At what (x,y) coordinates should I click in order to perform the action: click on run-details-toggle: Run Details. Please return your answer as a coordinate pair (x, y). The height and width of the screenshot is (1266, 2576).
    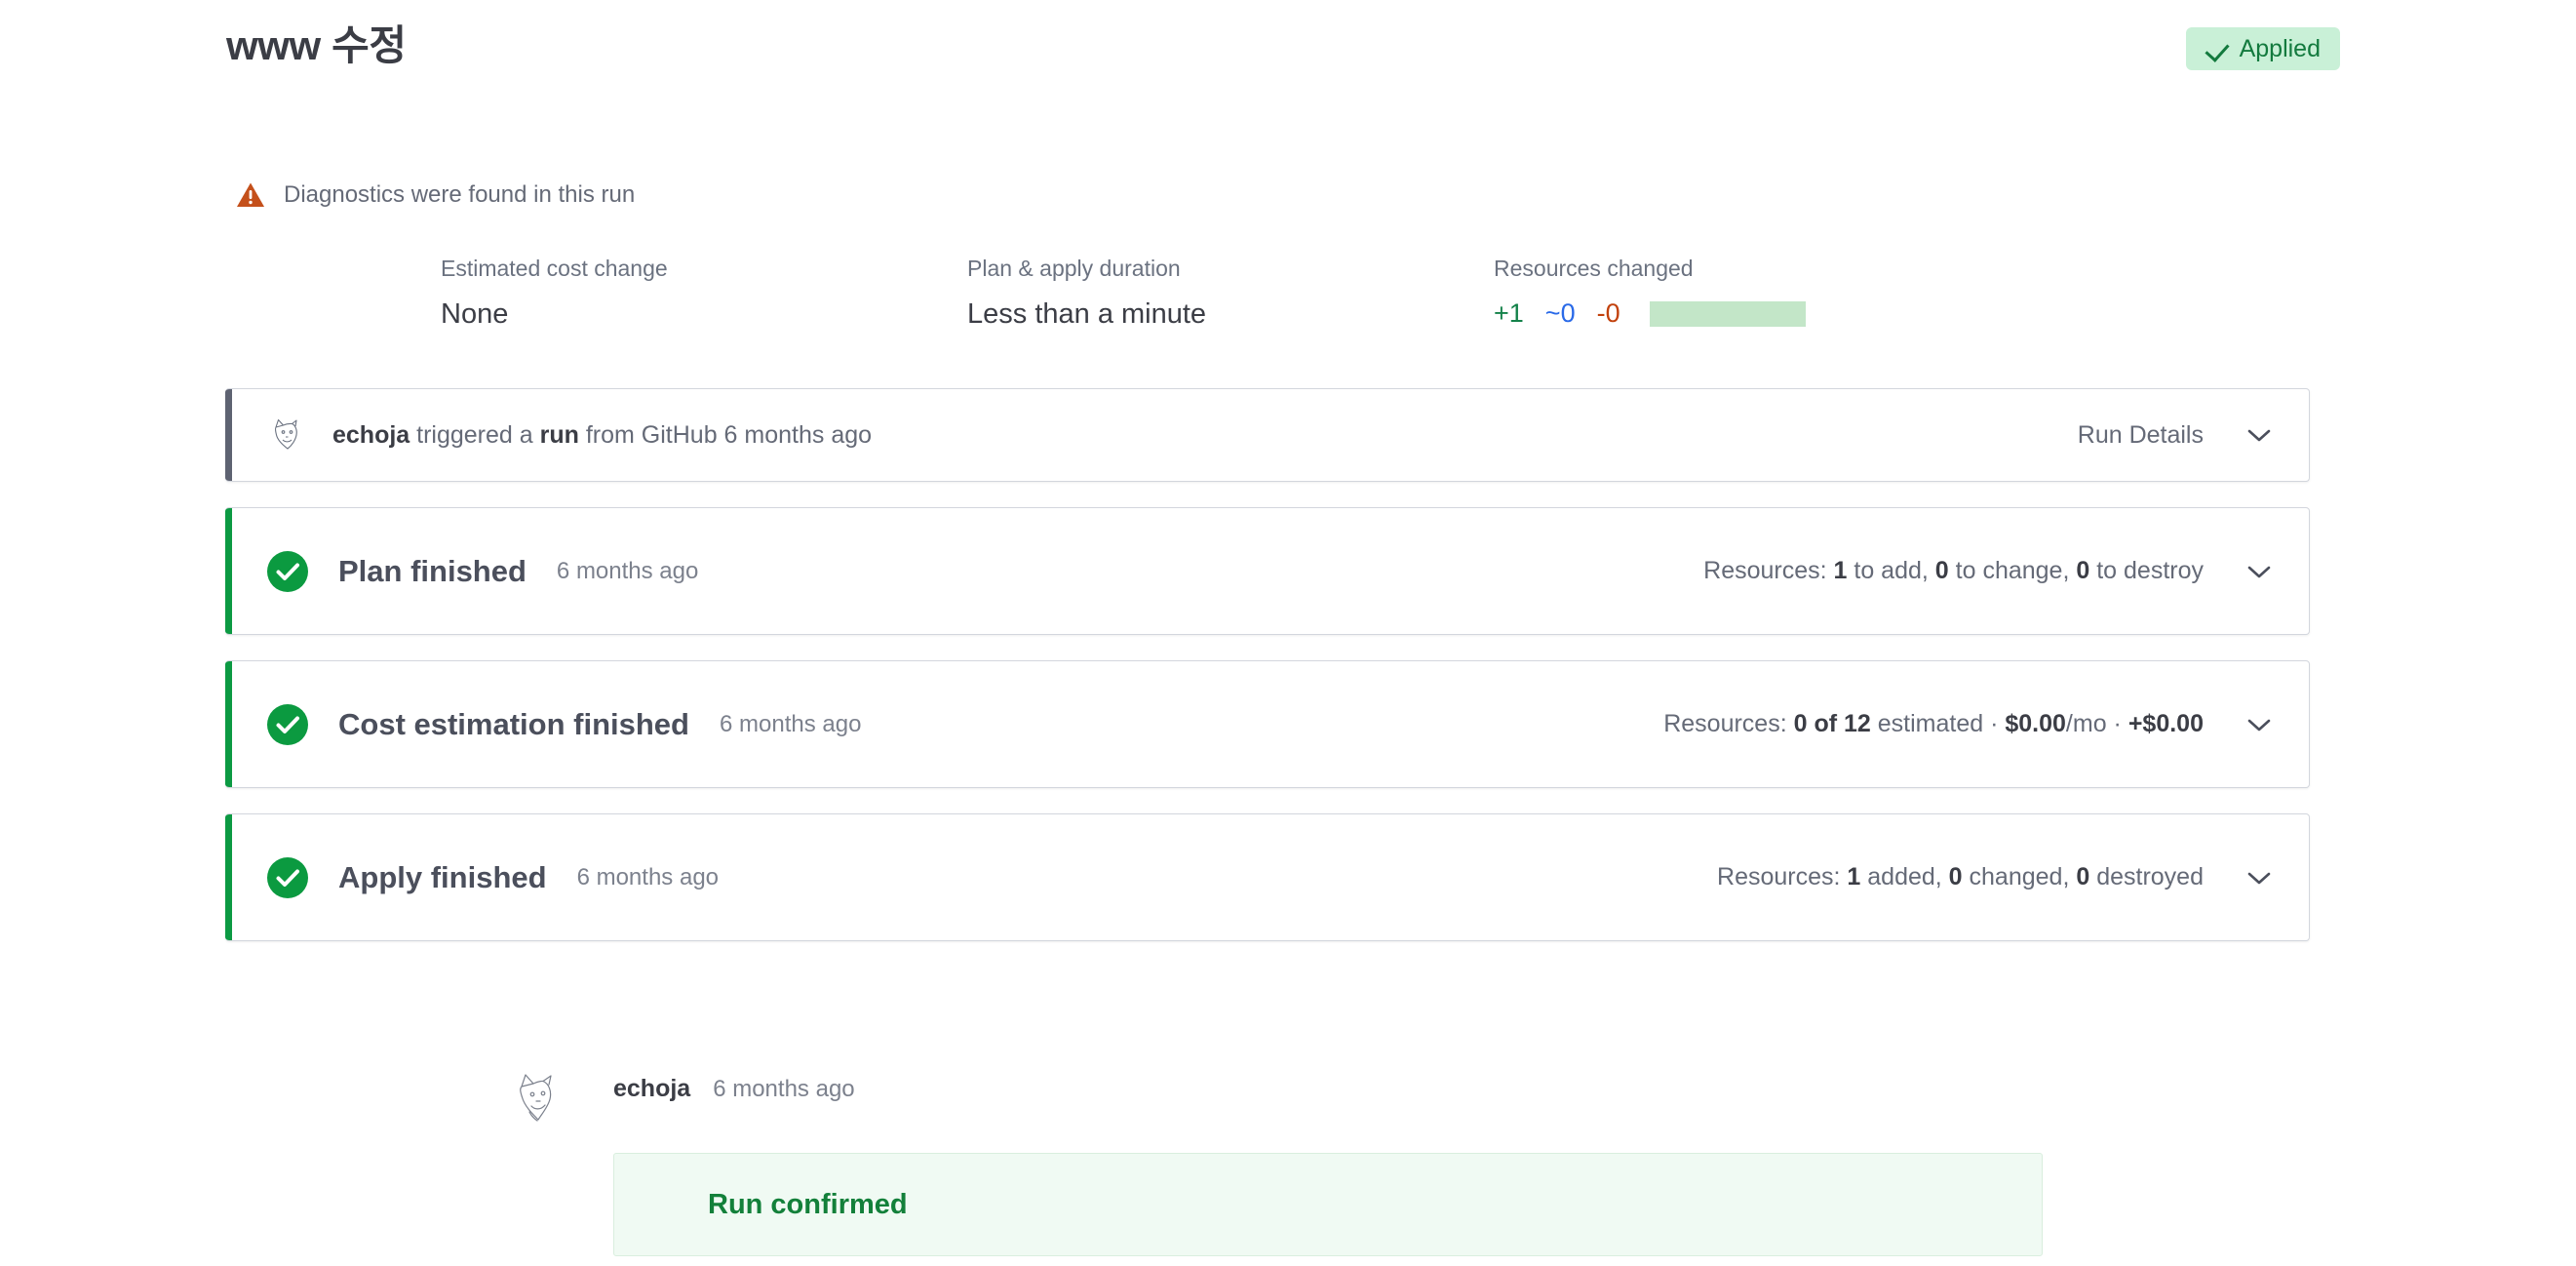
    Looking at the image, I should click on (2193, 435).